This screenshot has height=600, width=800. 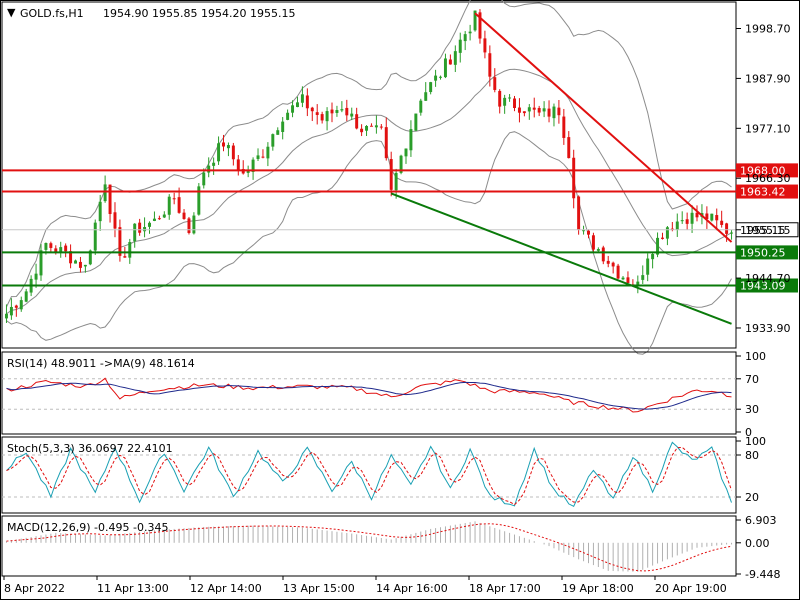 What do you see at coordinates (101, 363) in the screenshot?
I see `rsi-label: RSI(14) 48.9011 ->MA(9) 48.1614` at bounding box center [101, 363].